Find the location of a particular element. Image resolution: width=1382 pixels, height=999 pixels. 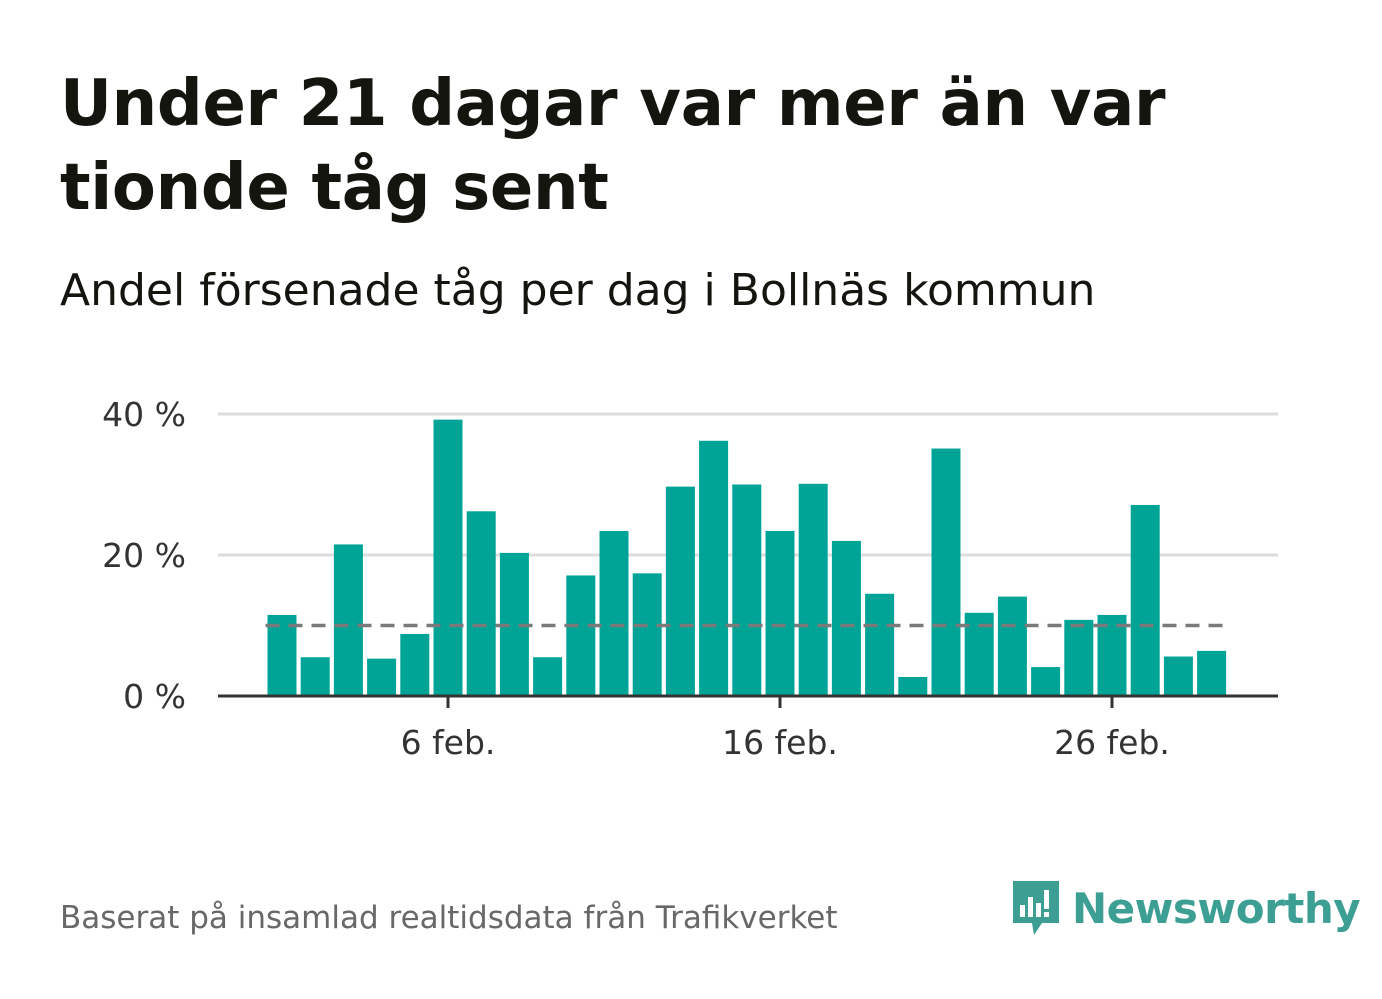

x-tick-label: 6 feb. is located at coordinates (448, 742).